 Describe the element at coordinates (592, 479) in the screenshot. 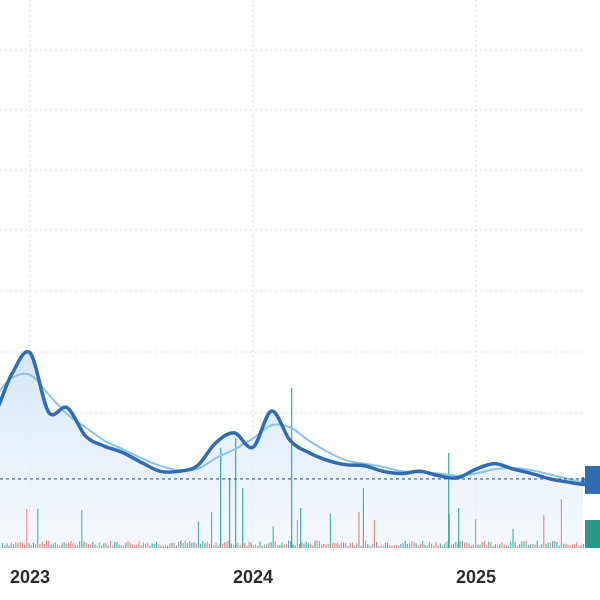

I see `price-marker-current` at that location.